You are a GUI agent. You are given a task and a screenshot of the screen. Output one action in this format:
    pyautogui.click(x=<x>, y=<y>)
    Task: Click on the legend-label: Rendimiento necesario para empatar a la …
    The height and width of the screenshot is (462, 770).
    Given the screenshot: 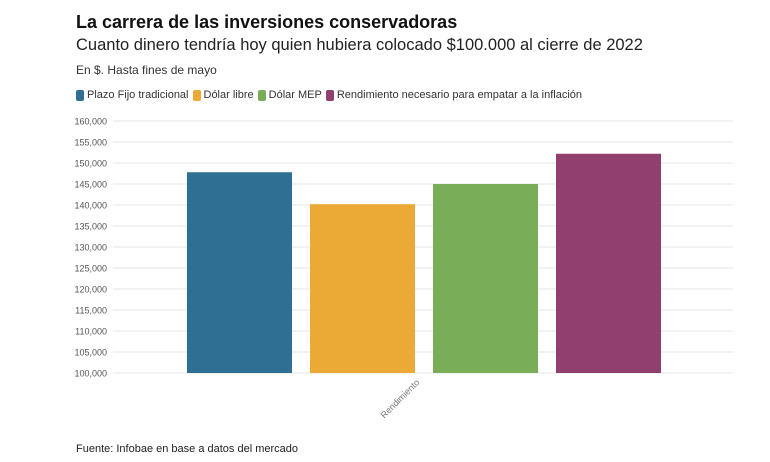 What is the action you would take?
    pyautogui.click(x=459, y=95)
    